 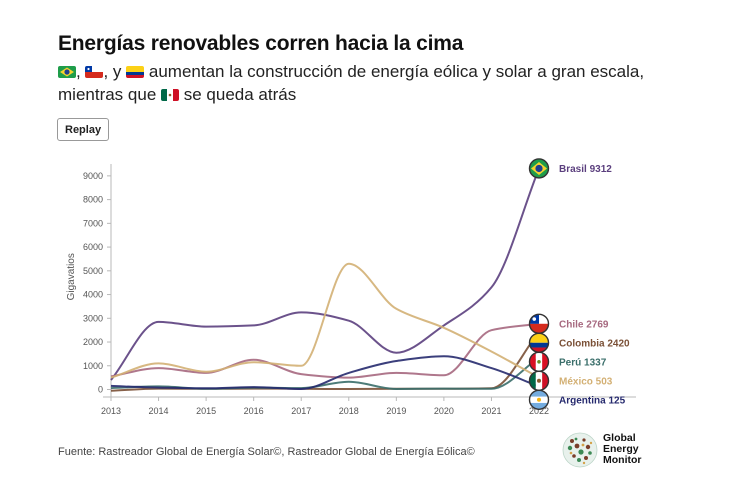 What do you see at coordinates (584, 324) in the screenshot?
I see `end-label-chile: Chile 2769` at bounding box center [584, 324].